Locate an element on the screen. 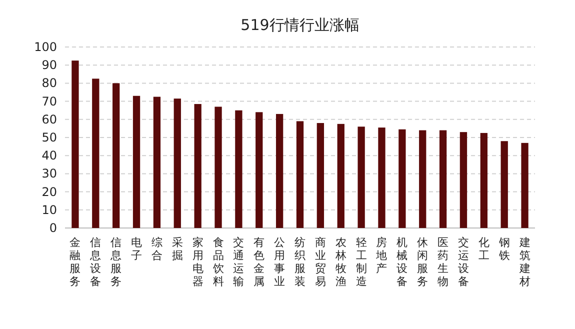 This screenshot has height=329, width=575. x-tick-label: 建筑建材 is located at coordinates (524, 262).